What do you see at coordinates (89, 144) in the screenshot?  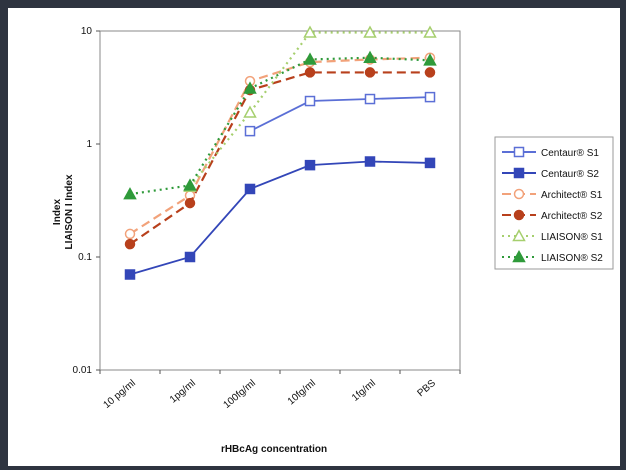 I see `y-tick-label: 1` at bounding box center [89, 144].